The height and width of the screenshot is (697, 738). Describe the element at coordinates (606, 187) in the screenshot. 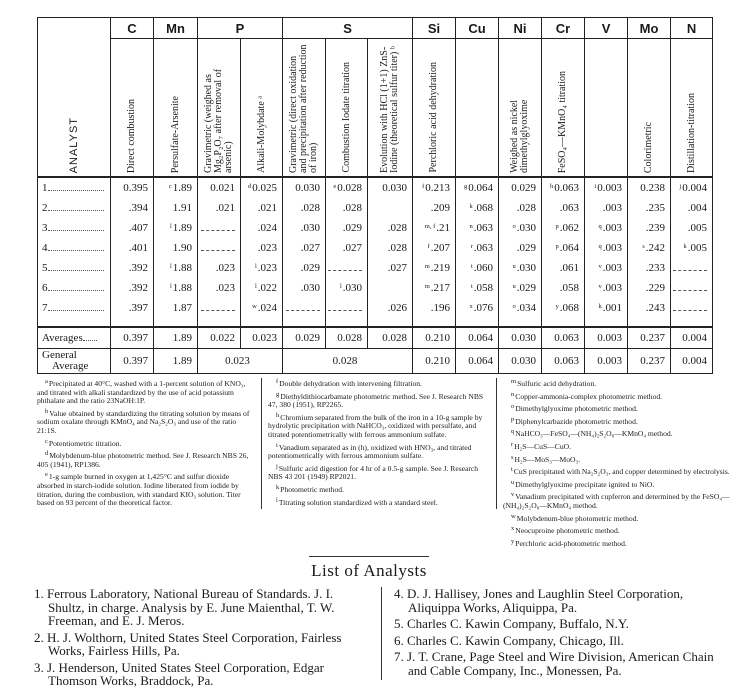

I see `table-cell: i0.003` at that location.